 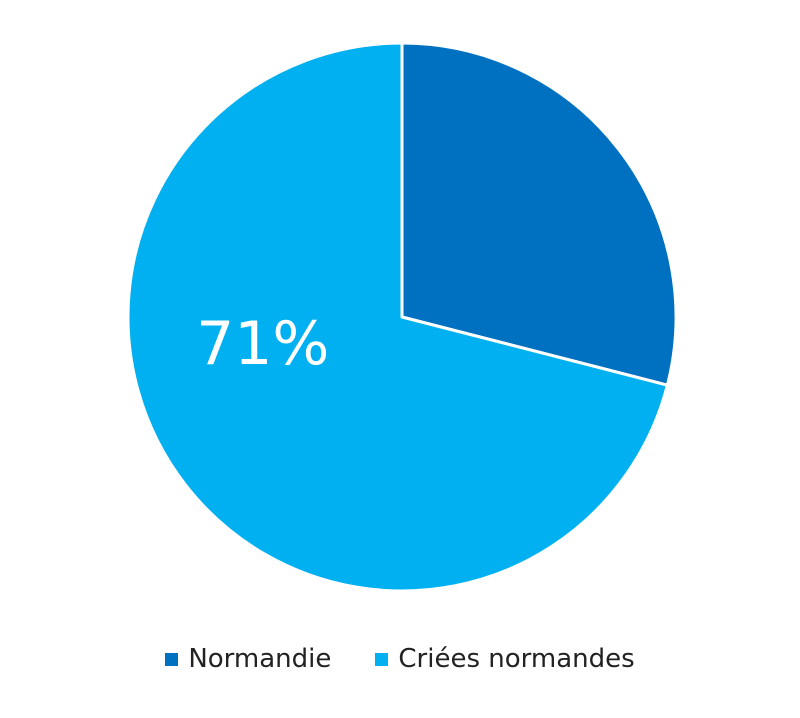 I want to click on data-label-criees-normandes: 71%, so click(x=262, y=344).